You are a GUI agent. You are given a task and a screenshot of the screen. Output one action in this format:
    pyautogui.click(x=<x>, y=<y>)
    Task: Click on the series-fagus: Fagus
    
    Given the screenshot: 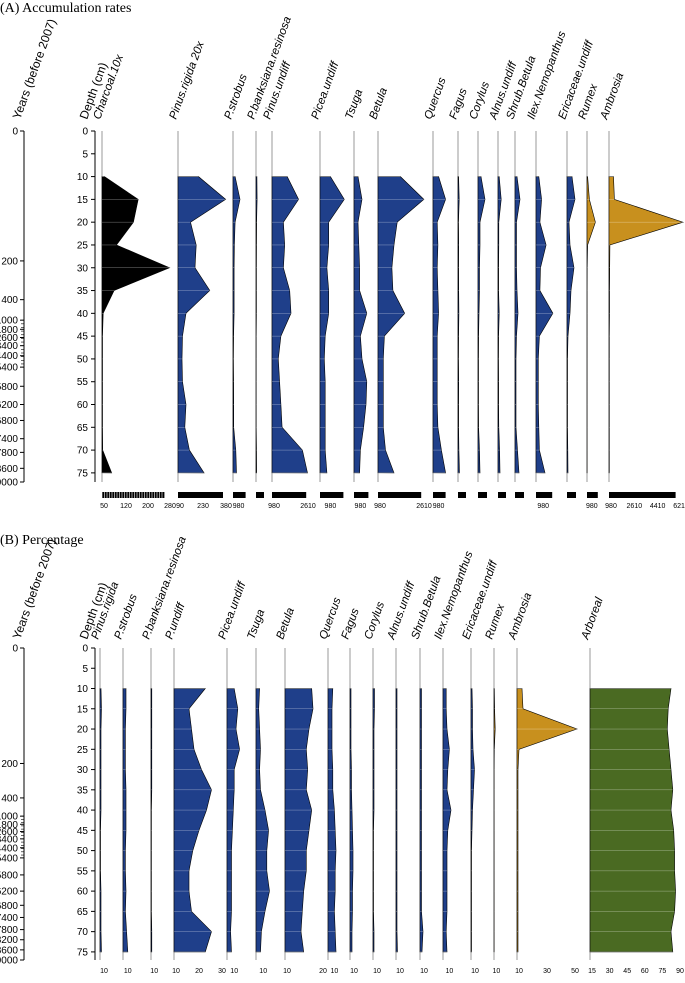 What is the action you would take?
    pyautogui.click(x=459, y=292)
    